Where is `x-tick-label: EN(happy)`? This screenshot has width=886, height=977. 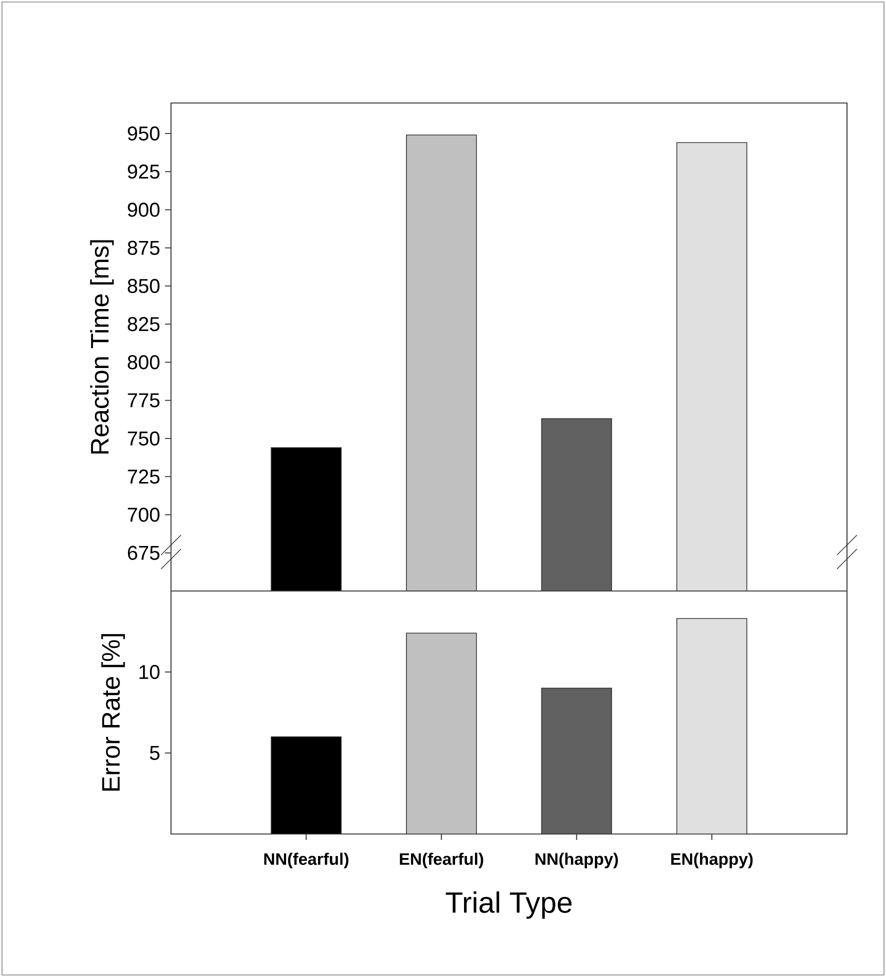 x-tick-label: EN(happy) is located at coordinates (712, 860).